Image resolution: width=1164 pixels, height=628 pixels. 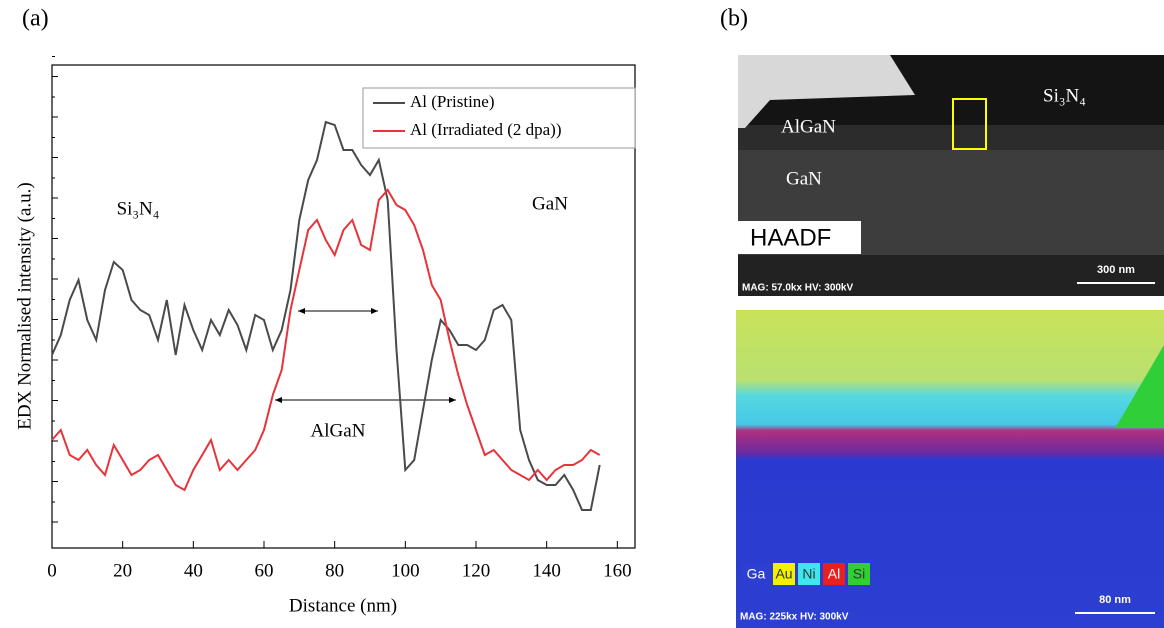 What do you see at coordinates (476, 570) in the screenshot?
I see `x-tick-label: 120` at bounding box center [476, 570].